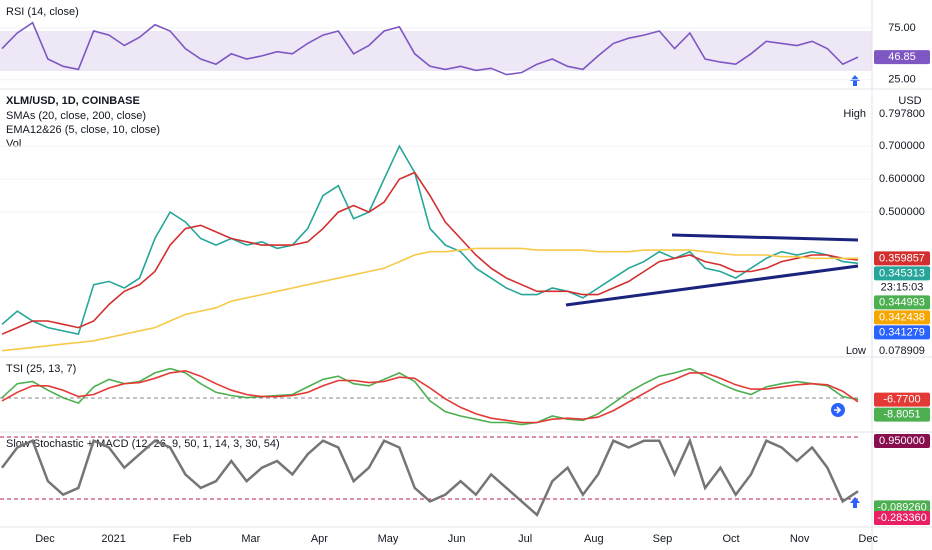 This screenshot has width=932, height=550. I want to click on indicator-title: EMA12&26 (5, close, 10, close), so click(83, 130).